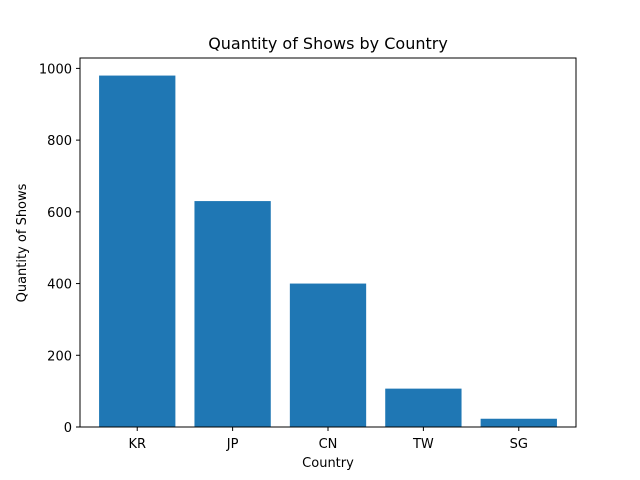  What do you see at coordinates (519, 444) in the screenshot?
I see `x-tick-label: SG` at bounding box center [519, 444].